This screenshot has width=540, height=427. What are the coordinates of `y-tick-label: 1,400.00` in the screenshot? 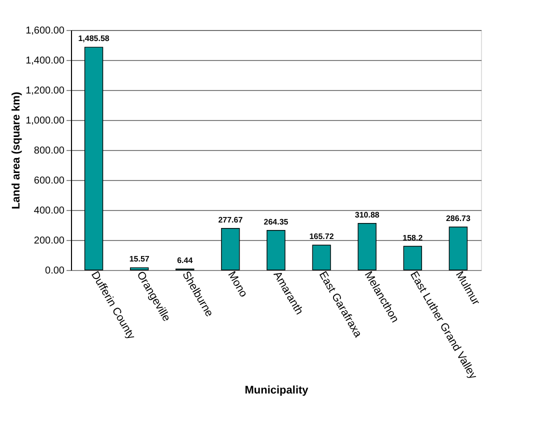 It's located at (45, 61).